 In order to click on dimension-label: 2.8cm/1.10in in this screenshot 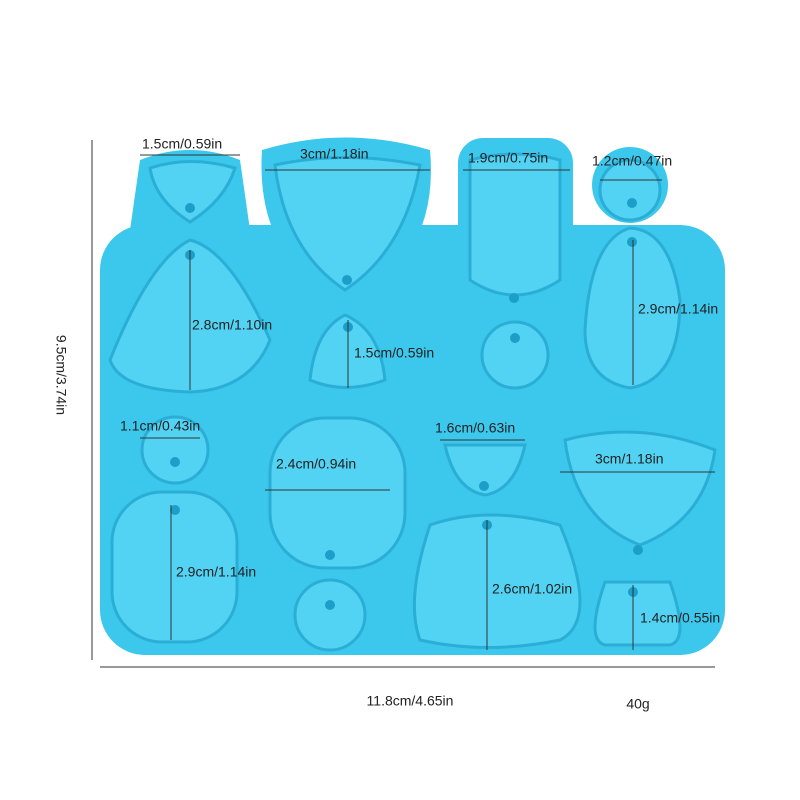, I will do `click(232, 325)`.